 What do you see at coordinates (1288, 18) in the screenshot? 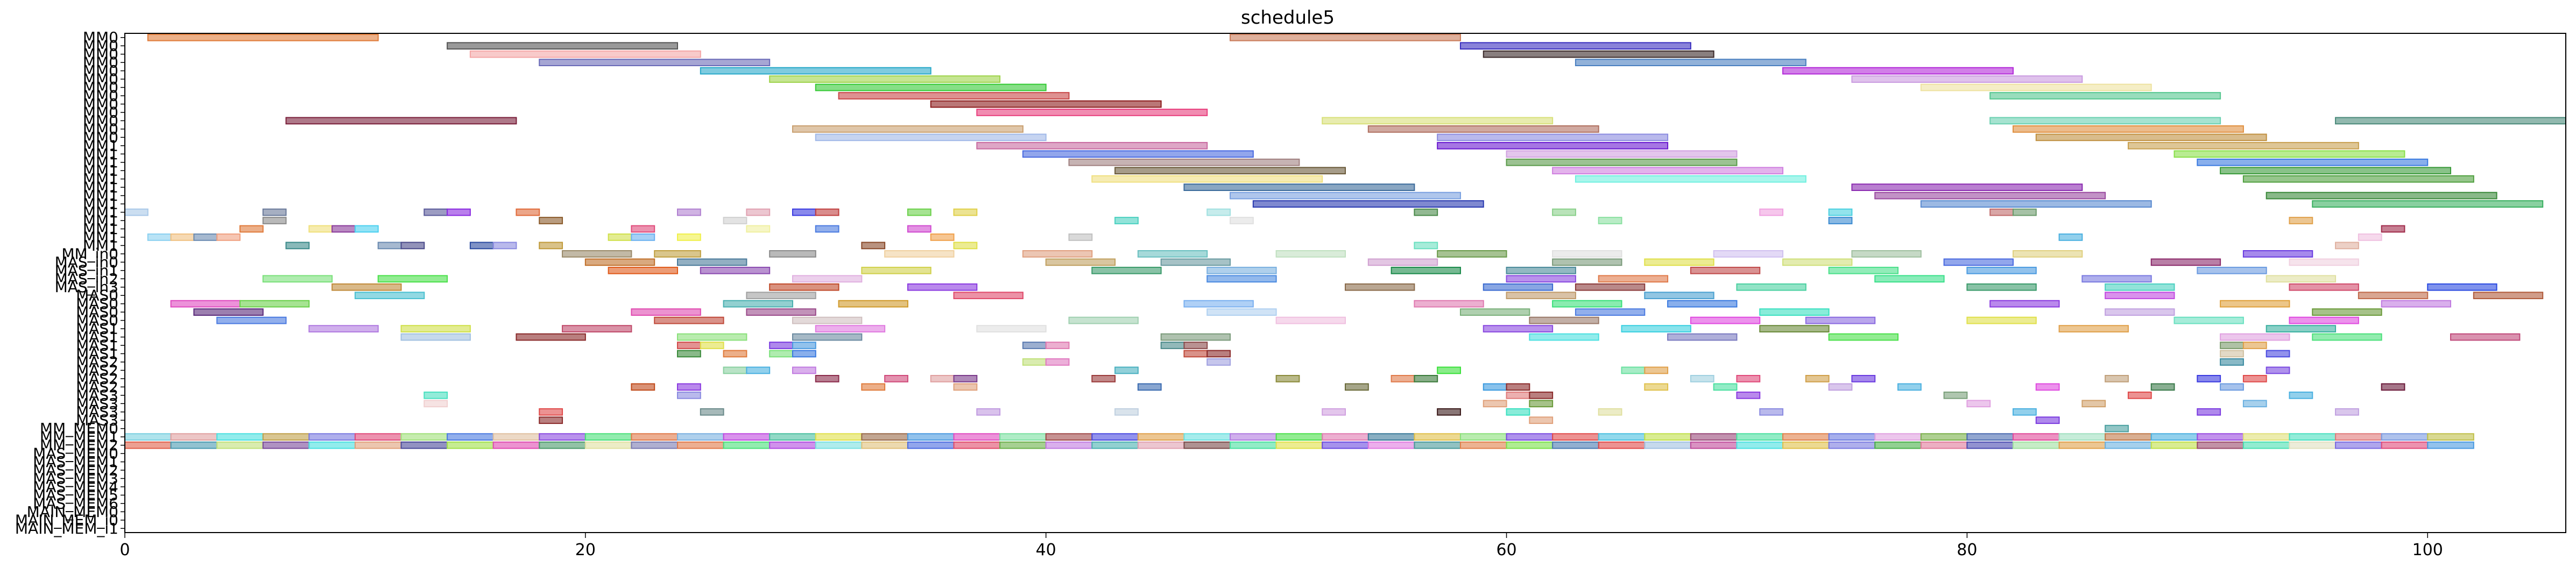
I see `chart-title: schedule5` at bounding box center [1288, 18].